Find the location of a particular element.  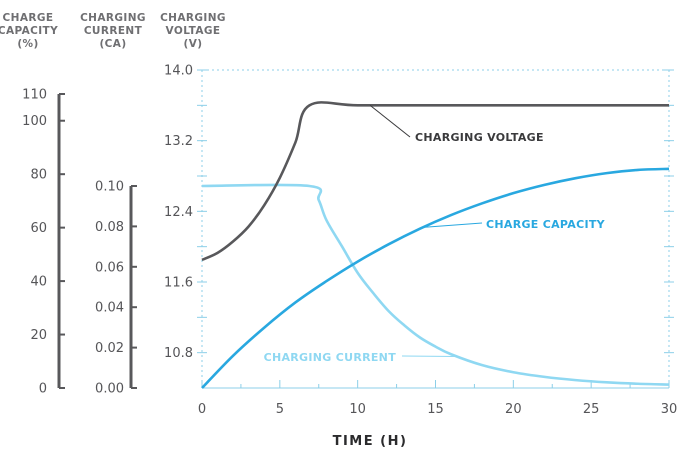

capacity-tick-label: 80 is located at coordinates (38, 175).